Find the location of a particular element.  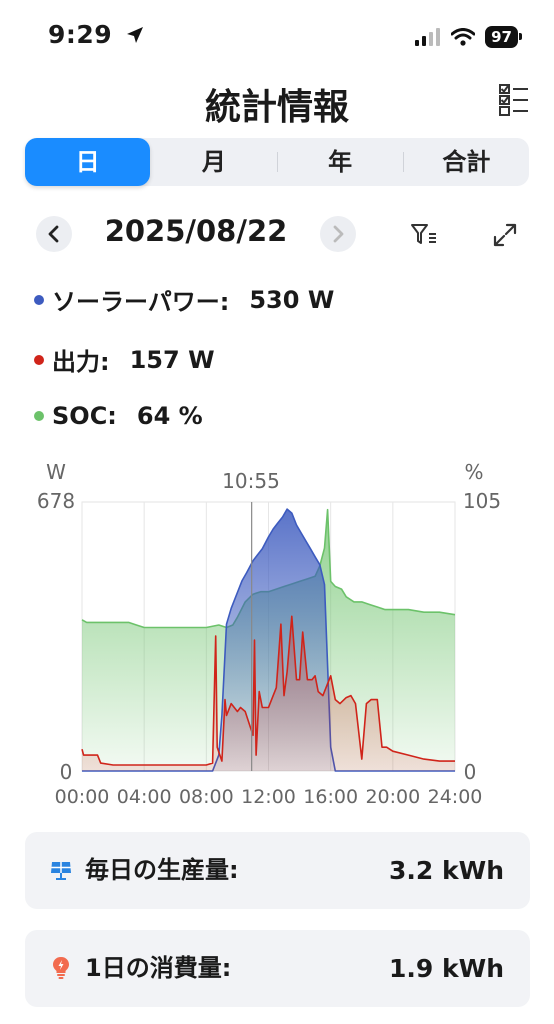

legend-dot-solar is located at coordinates (39, 299).